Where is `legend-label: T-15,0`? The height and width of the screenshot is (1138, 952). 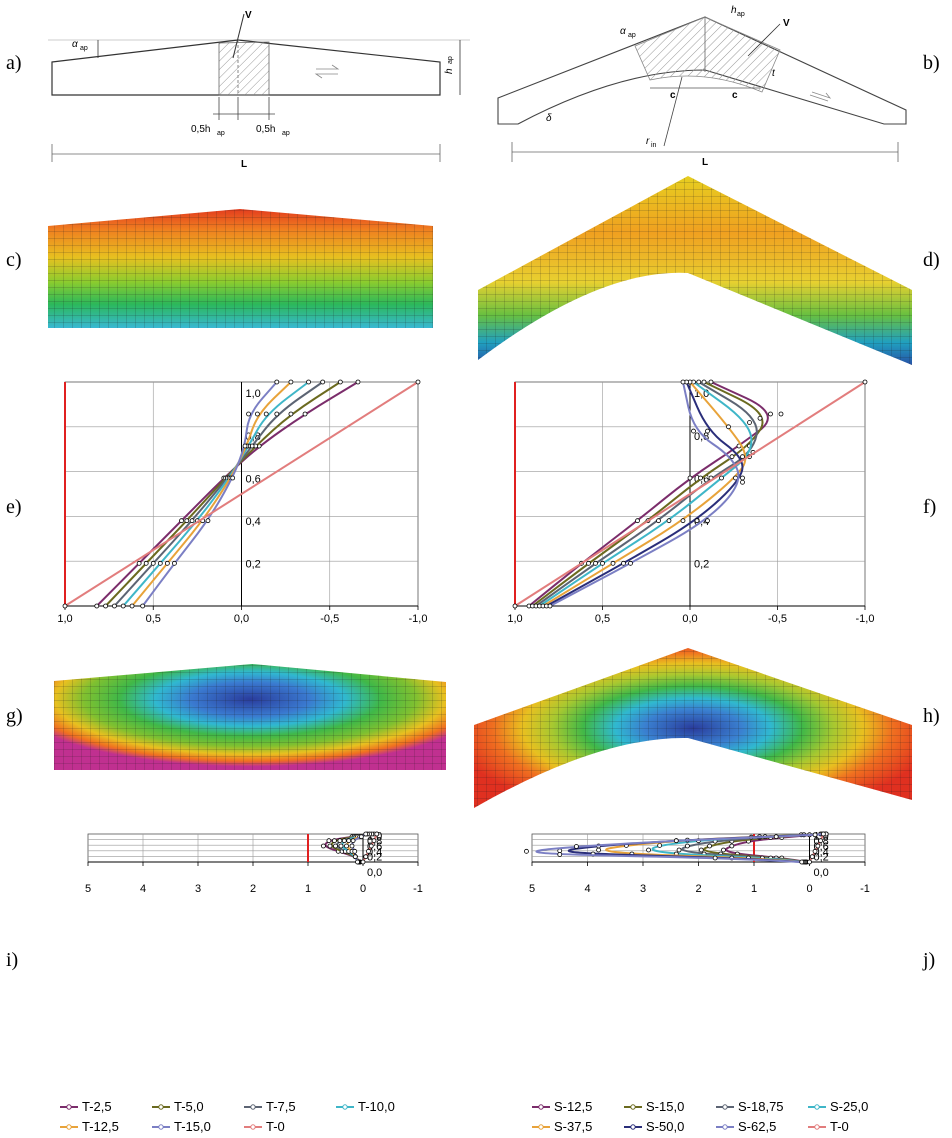 legend-label: T-15,0 is located at coordinates (192, 1126).